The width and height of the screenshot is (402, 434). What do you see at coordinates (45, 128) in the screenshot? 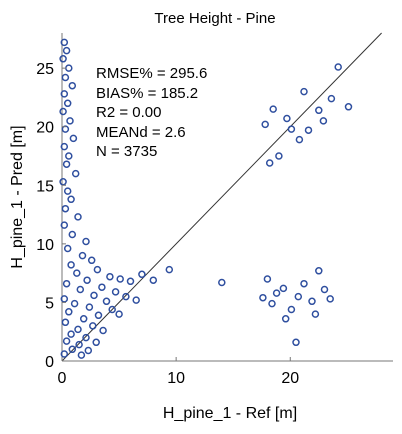
I see `y-tick-label: 20` at bounding box center [45, 128].